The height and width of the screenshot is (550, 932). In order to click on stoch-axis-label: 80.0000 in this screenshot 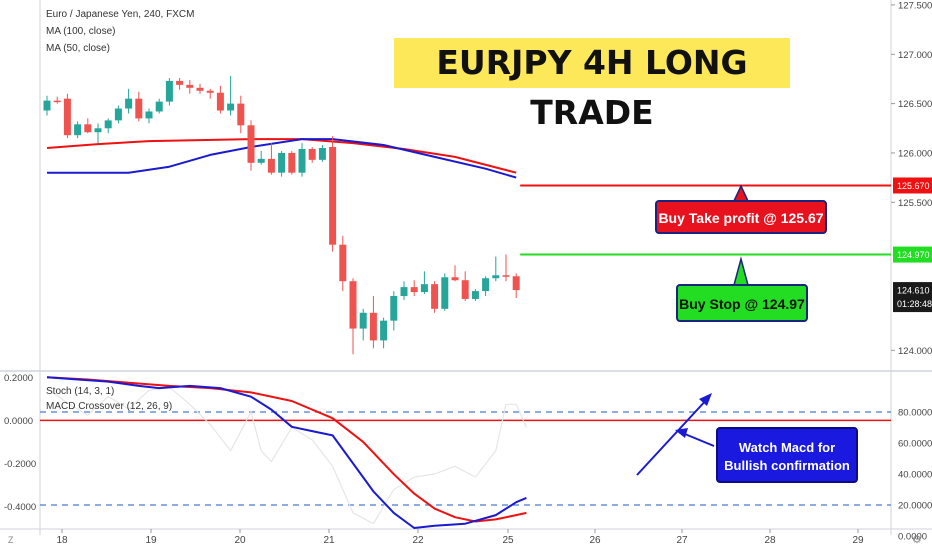, I will do `click(915, 413)`.